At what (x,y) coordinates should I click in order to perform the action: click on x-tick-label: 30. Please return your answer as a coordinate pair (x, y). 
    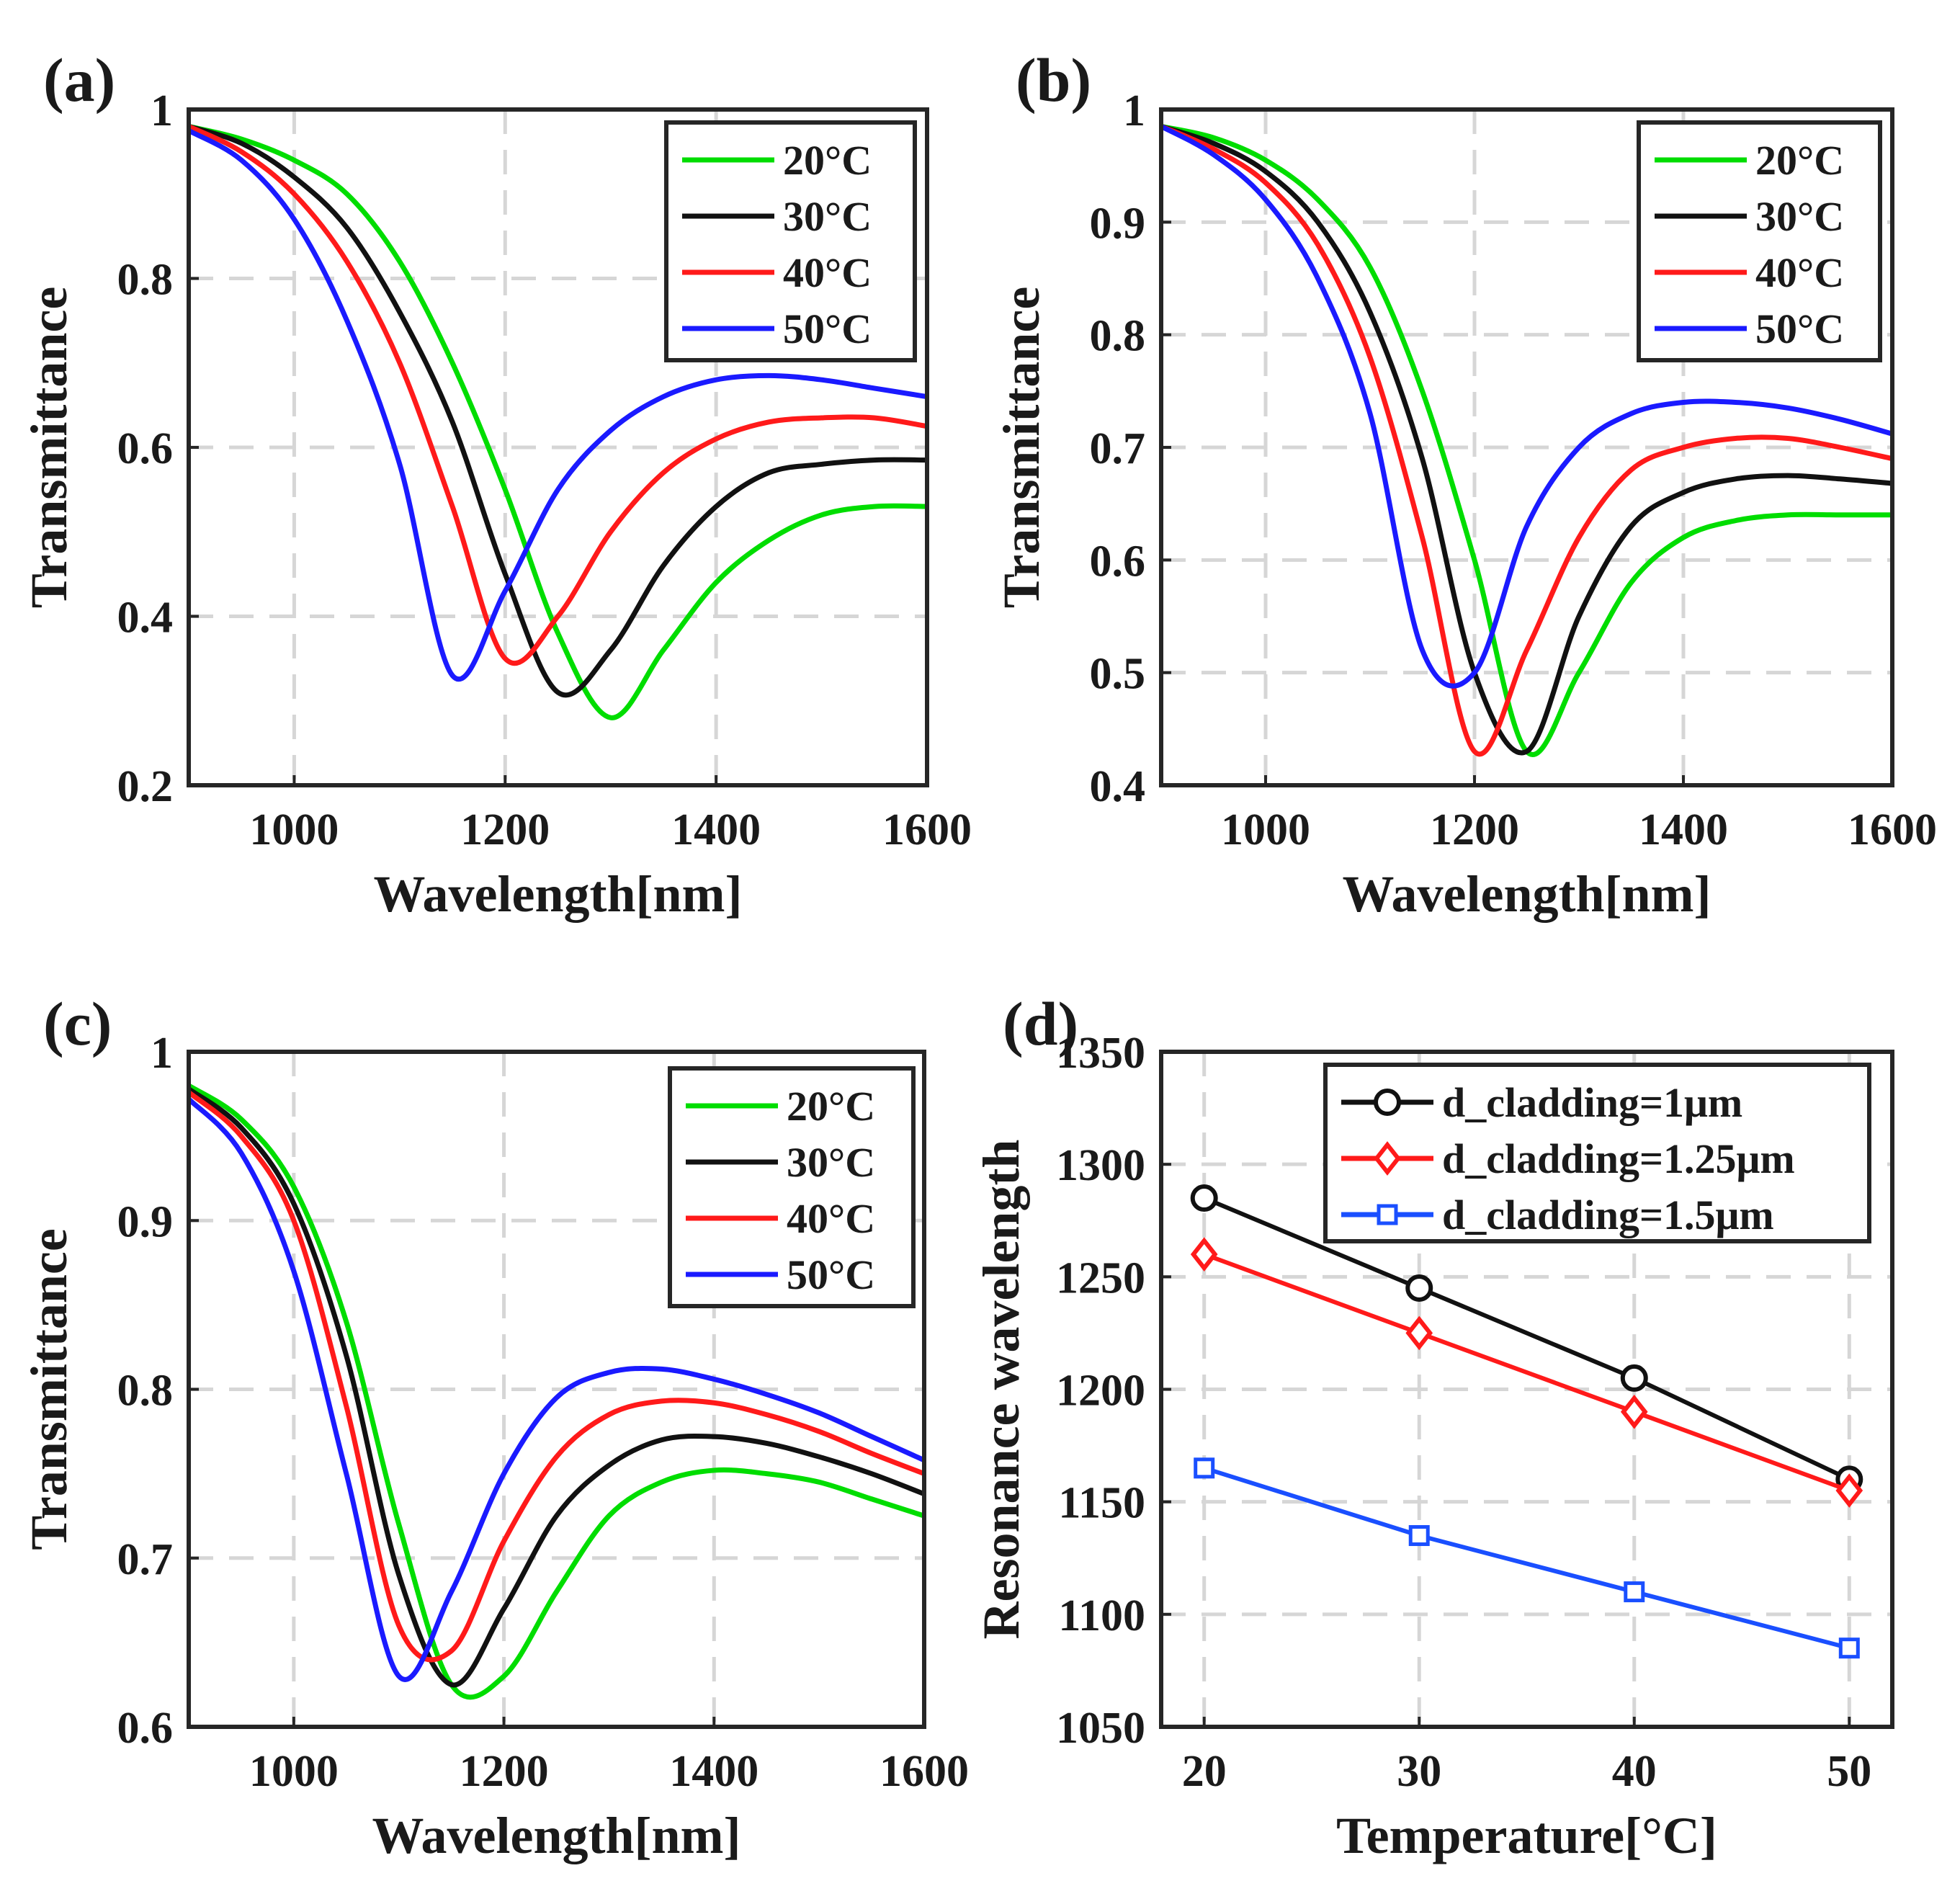
    Looking at the image, I should click on (1419, 1771).